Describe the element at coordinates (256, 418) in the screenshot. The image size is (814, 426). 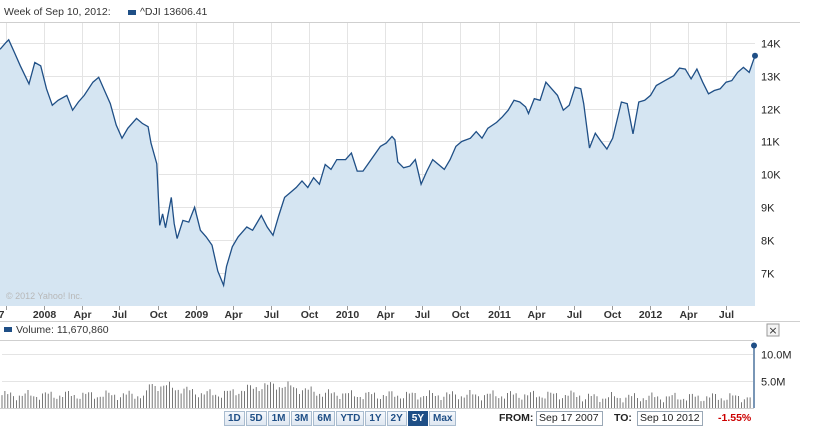
I see `range-button-5d: 5D` at that location.